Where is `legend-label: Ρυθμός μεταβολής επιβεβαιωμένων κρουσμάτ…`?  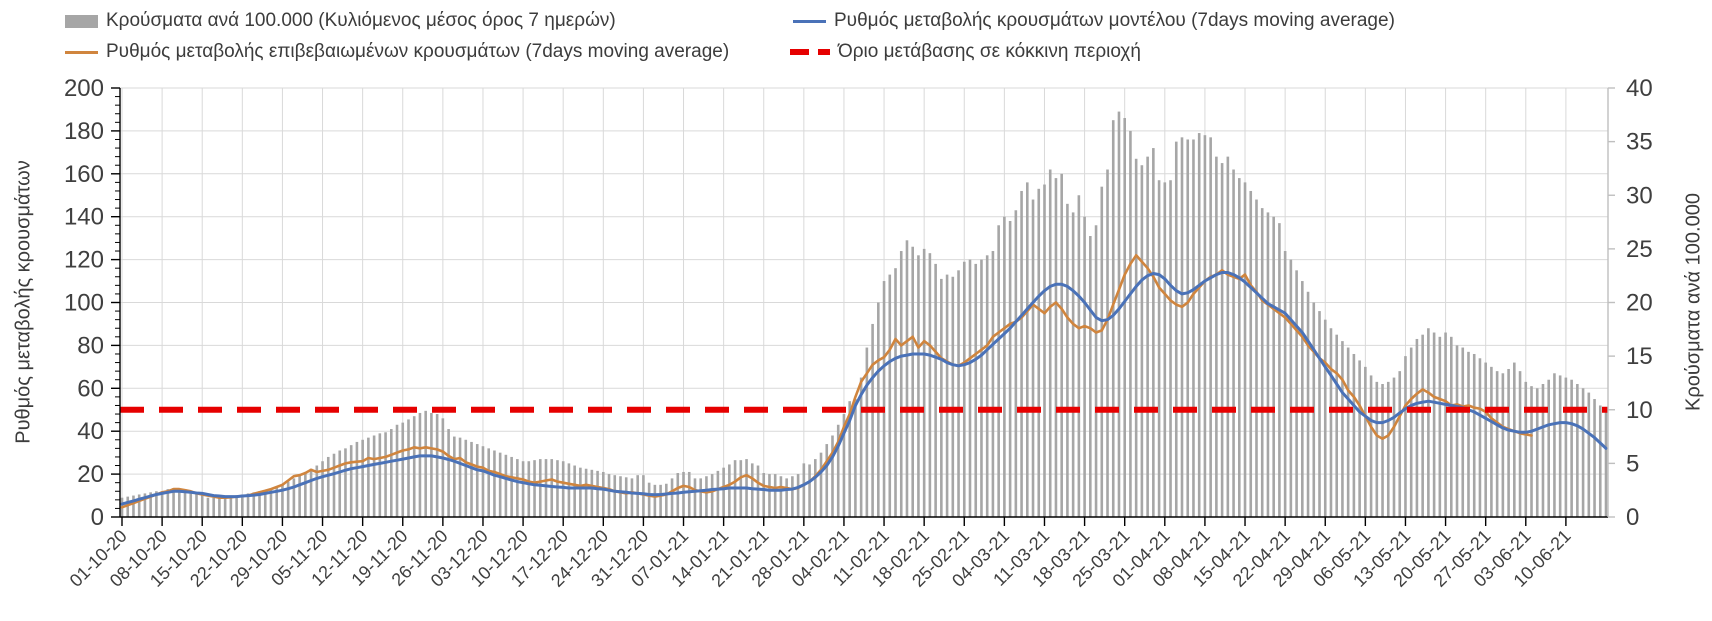 legend-label: Ρυθμός μεταβολής επιβεβαιωμένων κρουσμάτ… is located at coordinates (418, 51).